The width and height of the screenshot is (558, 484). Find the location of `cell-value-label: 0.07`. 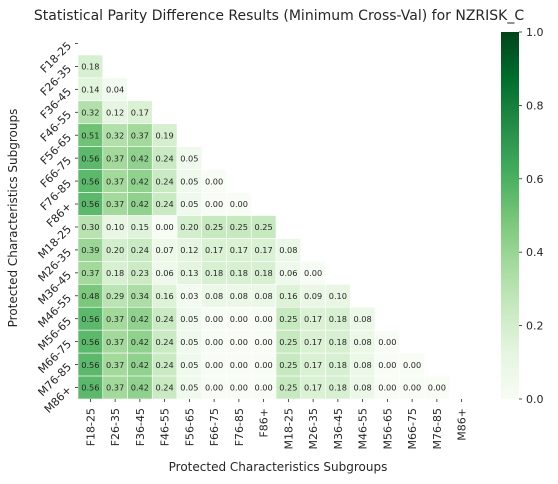

cell-value-label: 0.07 is located at coordinates (165, 250).